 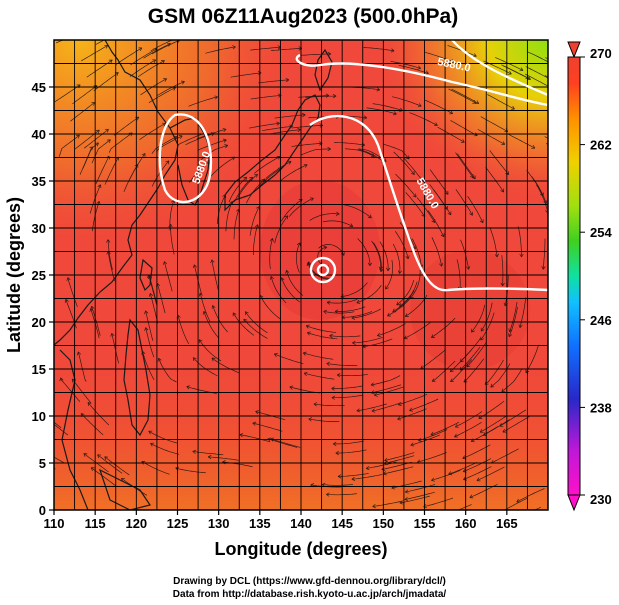 What do you see at coordinates (281, 520) in the screenshot?
I see `x-axis-ticks: 110 115 120 125 130 135 140 145 150 155 160 165` at bounding box center [281, 520].